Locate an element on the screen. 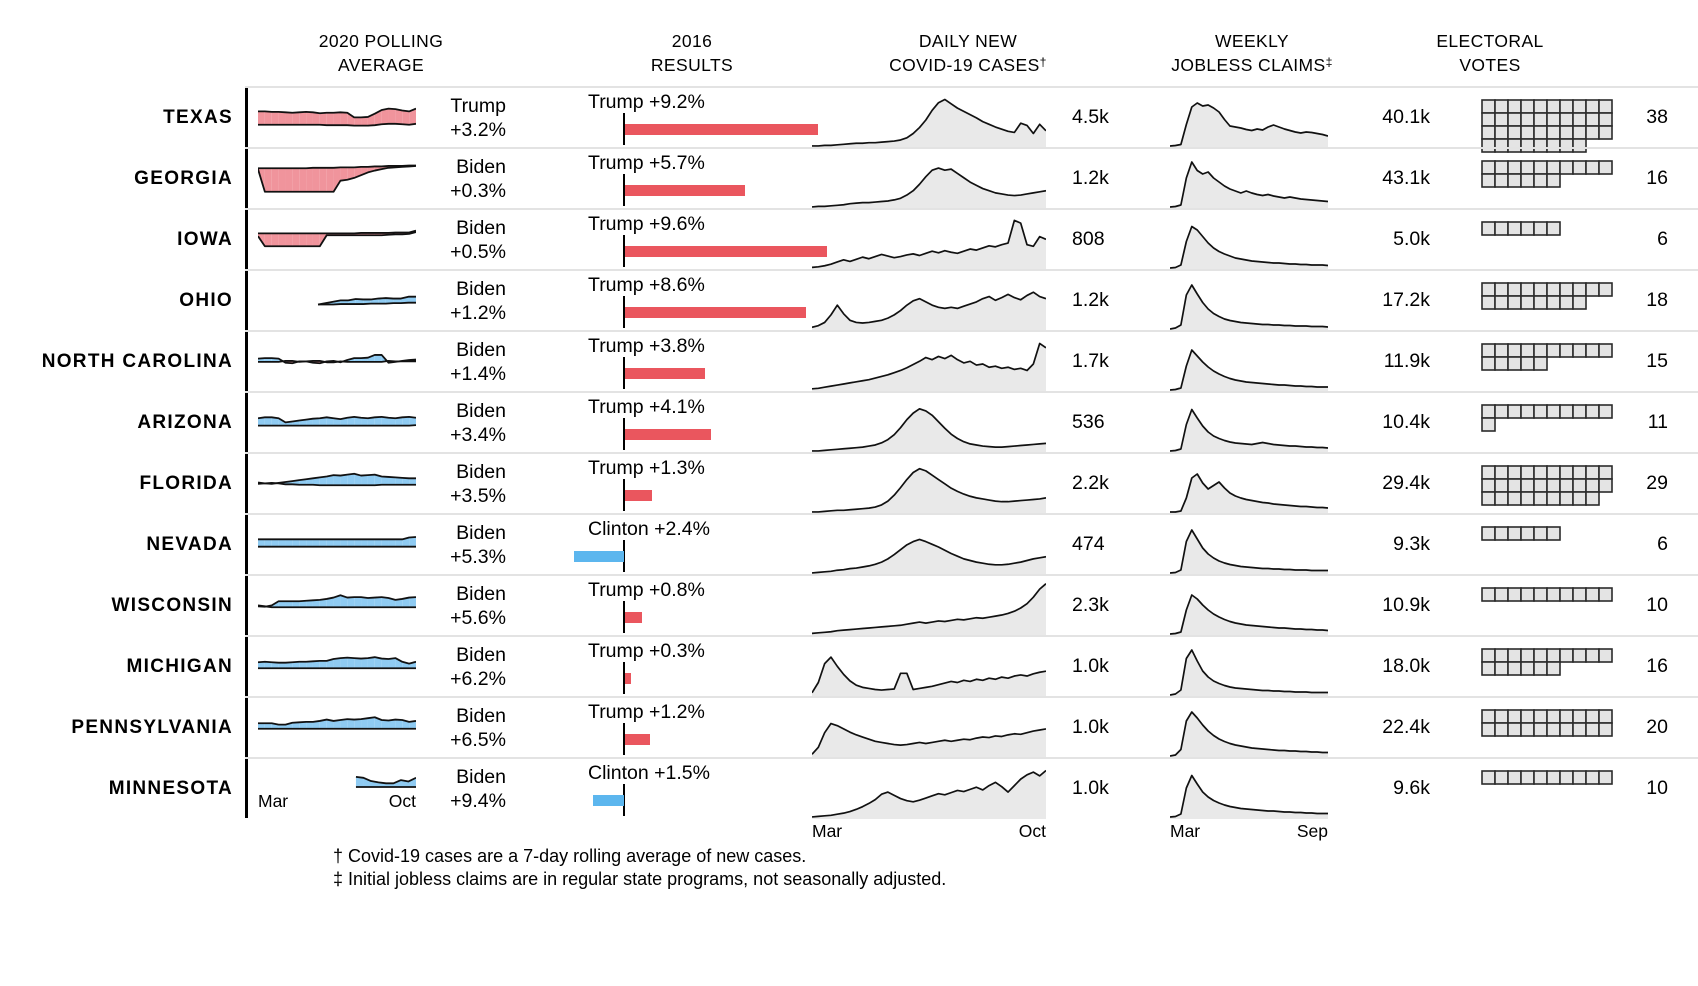 Image resolution: width=1698 pixels, height=986 pixels. results-2016-label: Trump +5.7% is located at coordinates (646, 163).